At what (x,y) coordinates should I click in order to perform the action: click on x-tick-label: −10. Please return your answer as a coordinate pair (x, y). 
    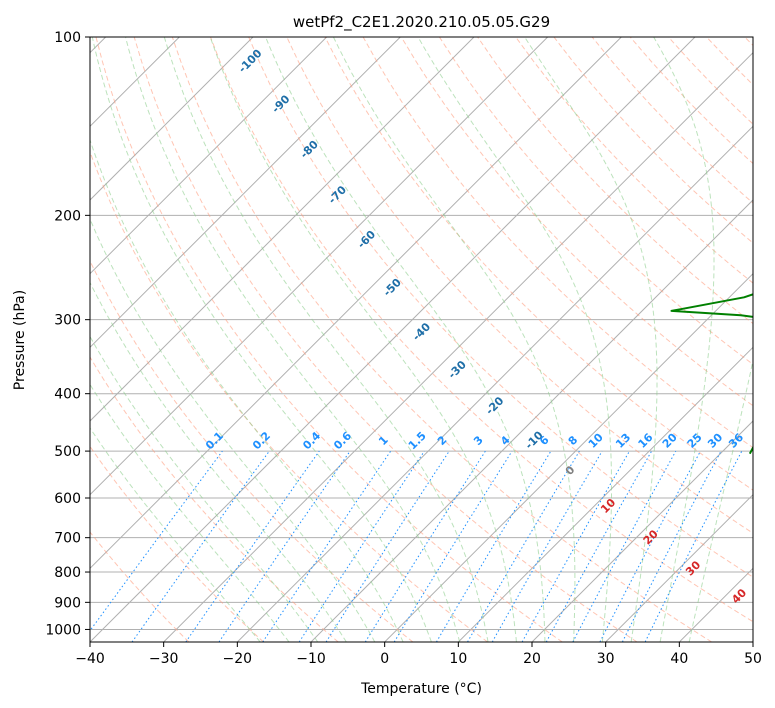
    Looking at the image, I should click on (311, 659).